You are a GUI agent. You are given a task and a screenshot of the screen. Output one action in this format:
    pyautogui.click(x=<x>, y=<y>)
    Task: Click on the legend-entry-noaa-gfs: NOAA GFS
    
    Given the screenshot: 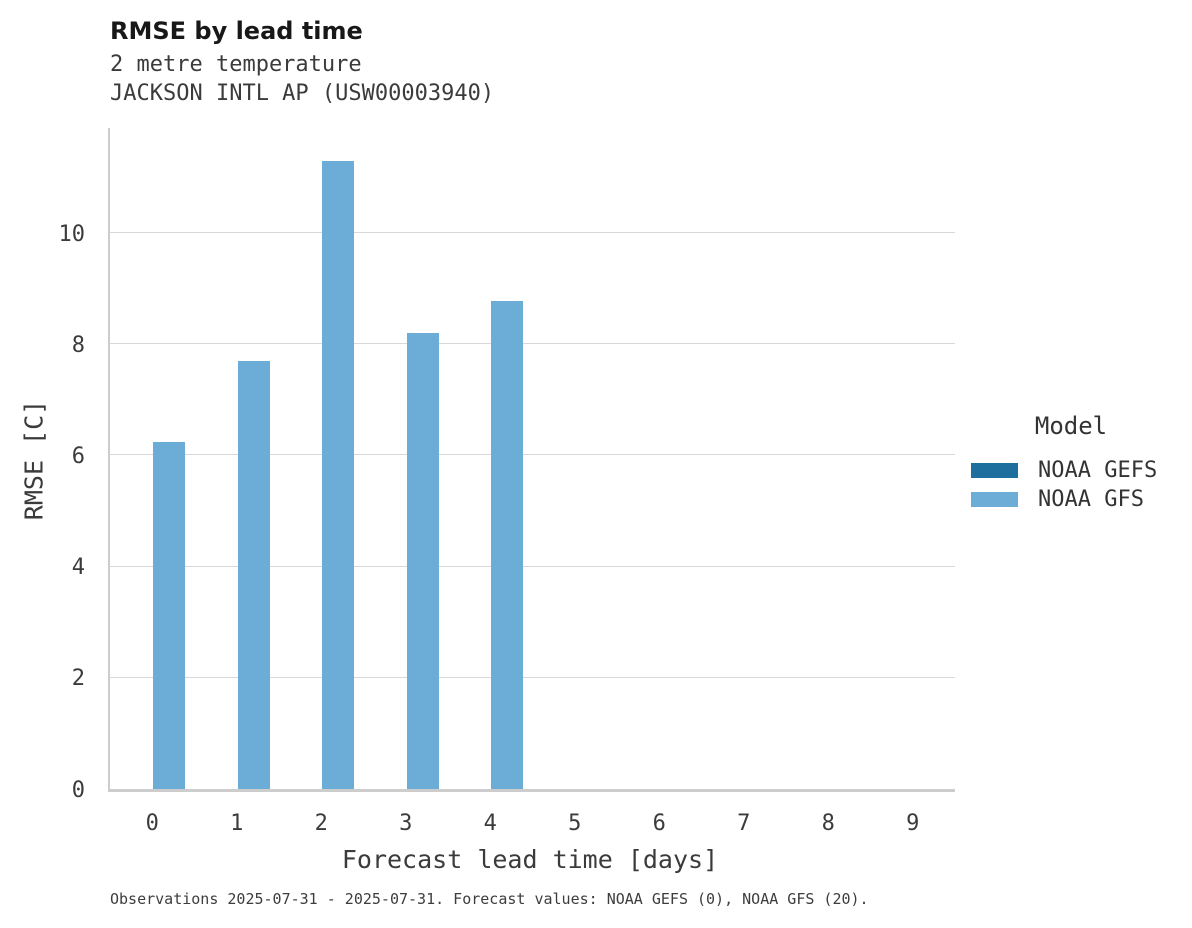 What is the action you would take?
    pyautogui.click(x=1073, y=499)
    